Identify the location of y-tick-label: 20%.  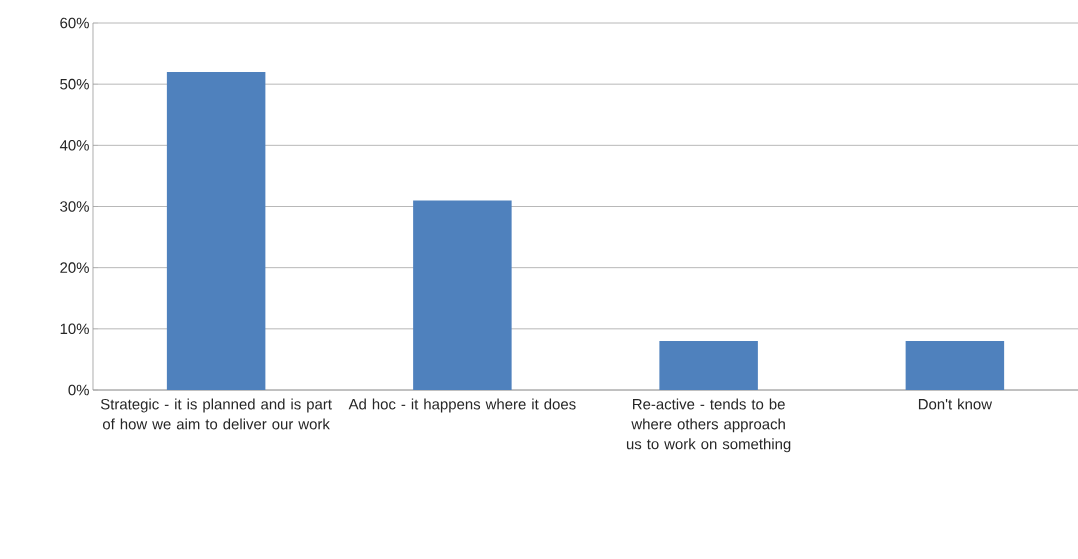
(74, 267).